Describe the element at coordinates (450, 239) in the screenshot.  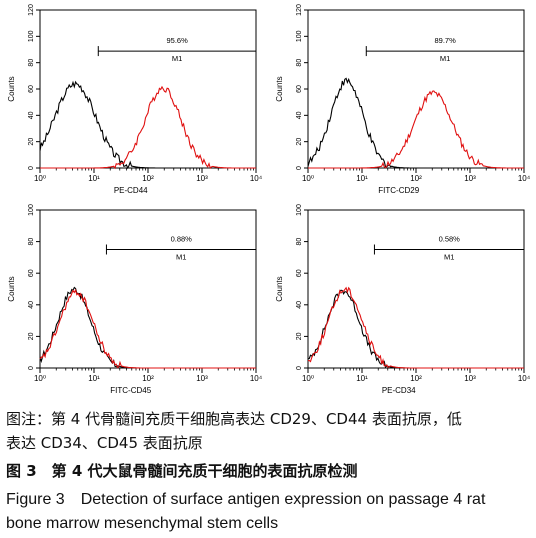
I see `marker-percent-label: 0.58%` at that location.